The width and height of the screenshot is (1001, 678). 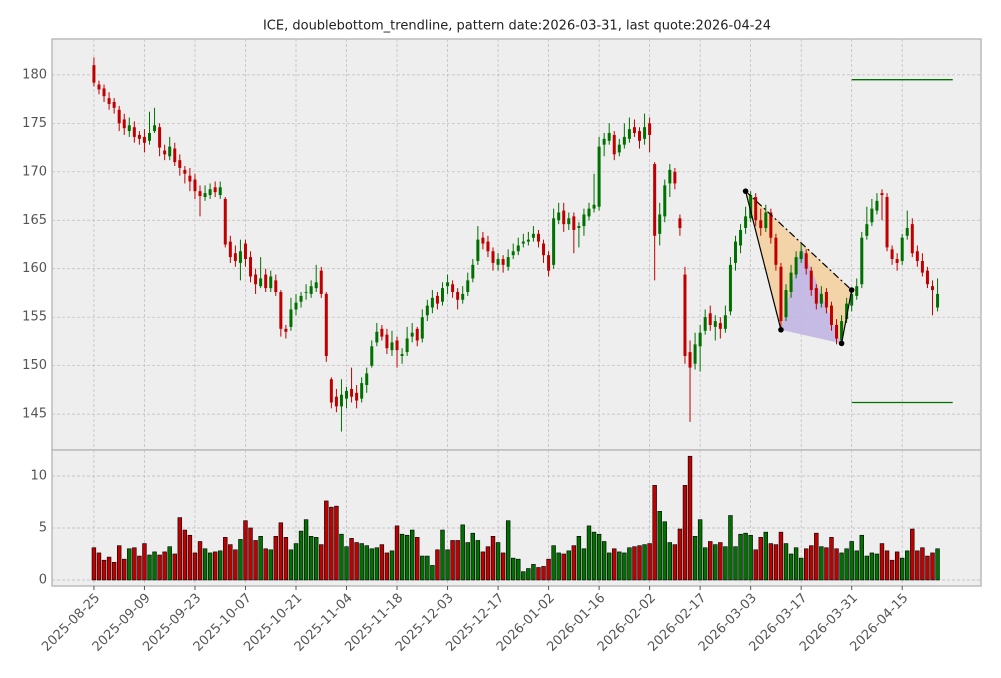 What do you see at coordinates (34, 365) in the screenshot?
I see `y-tick-label: 150` at bounding box center [34, 365].